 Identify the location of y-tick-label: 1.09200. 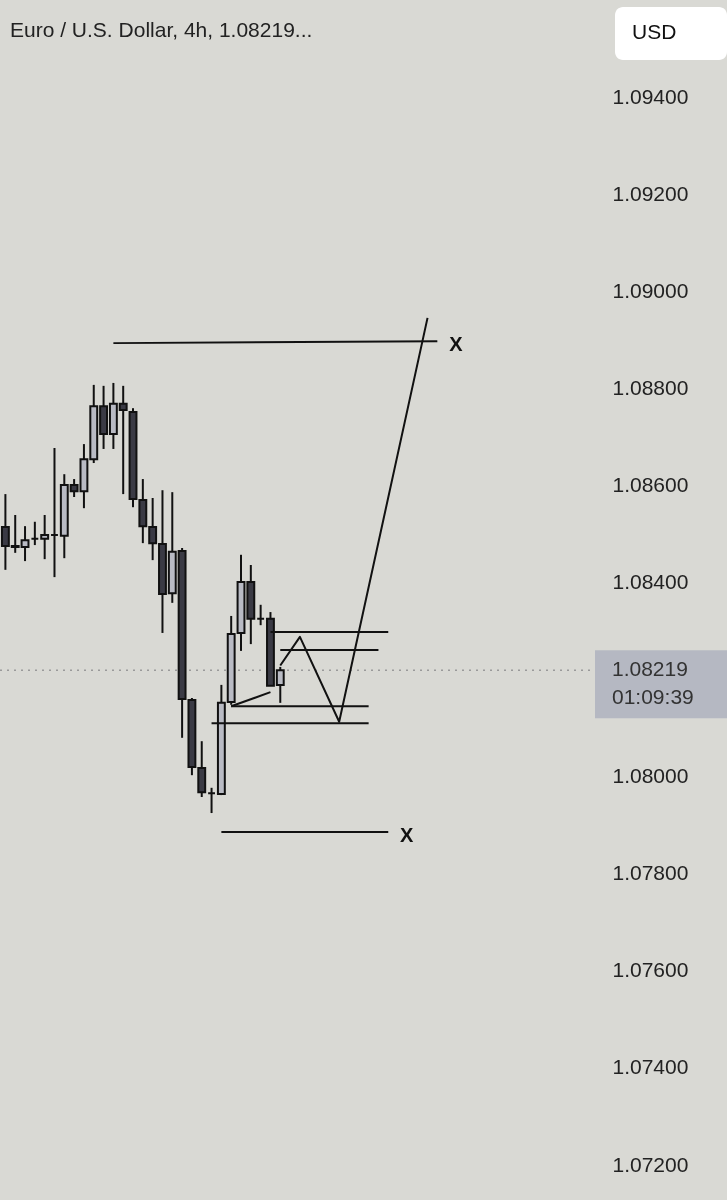
(650, 193).